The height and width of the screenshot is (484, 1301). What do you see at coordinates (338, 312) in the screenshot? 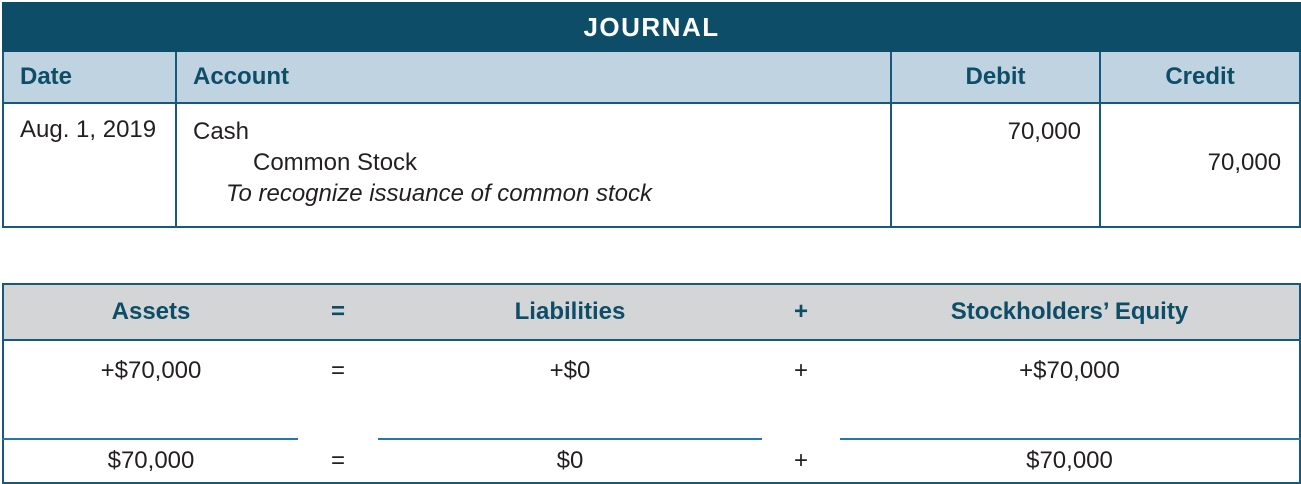
I see `equals-sign-header: =` at bounding box center [338, 312].